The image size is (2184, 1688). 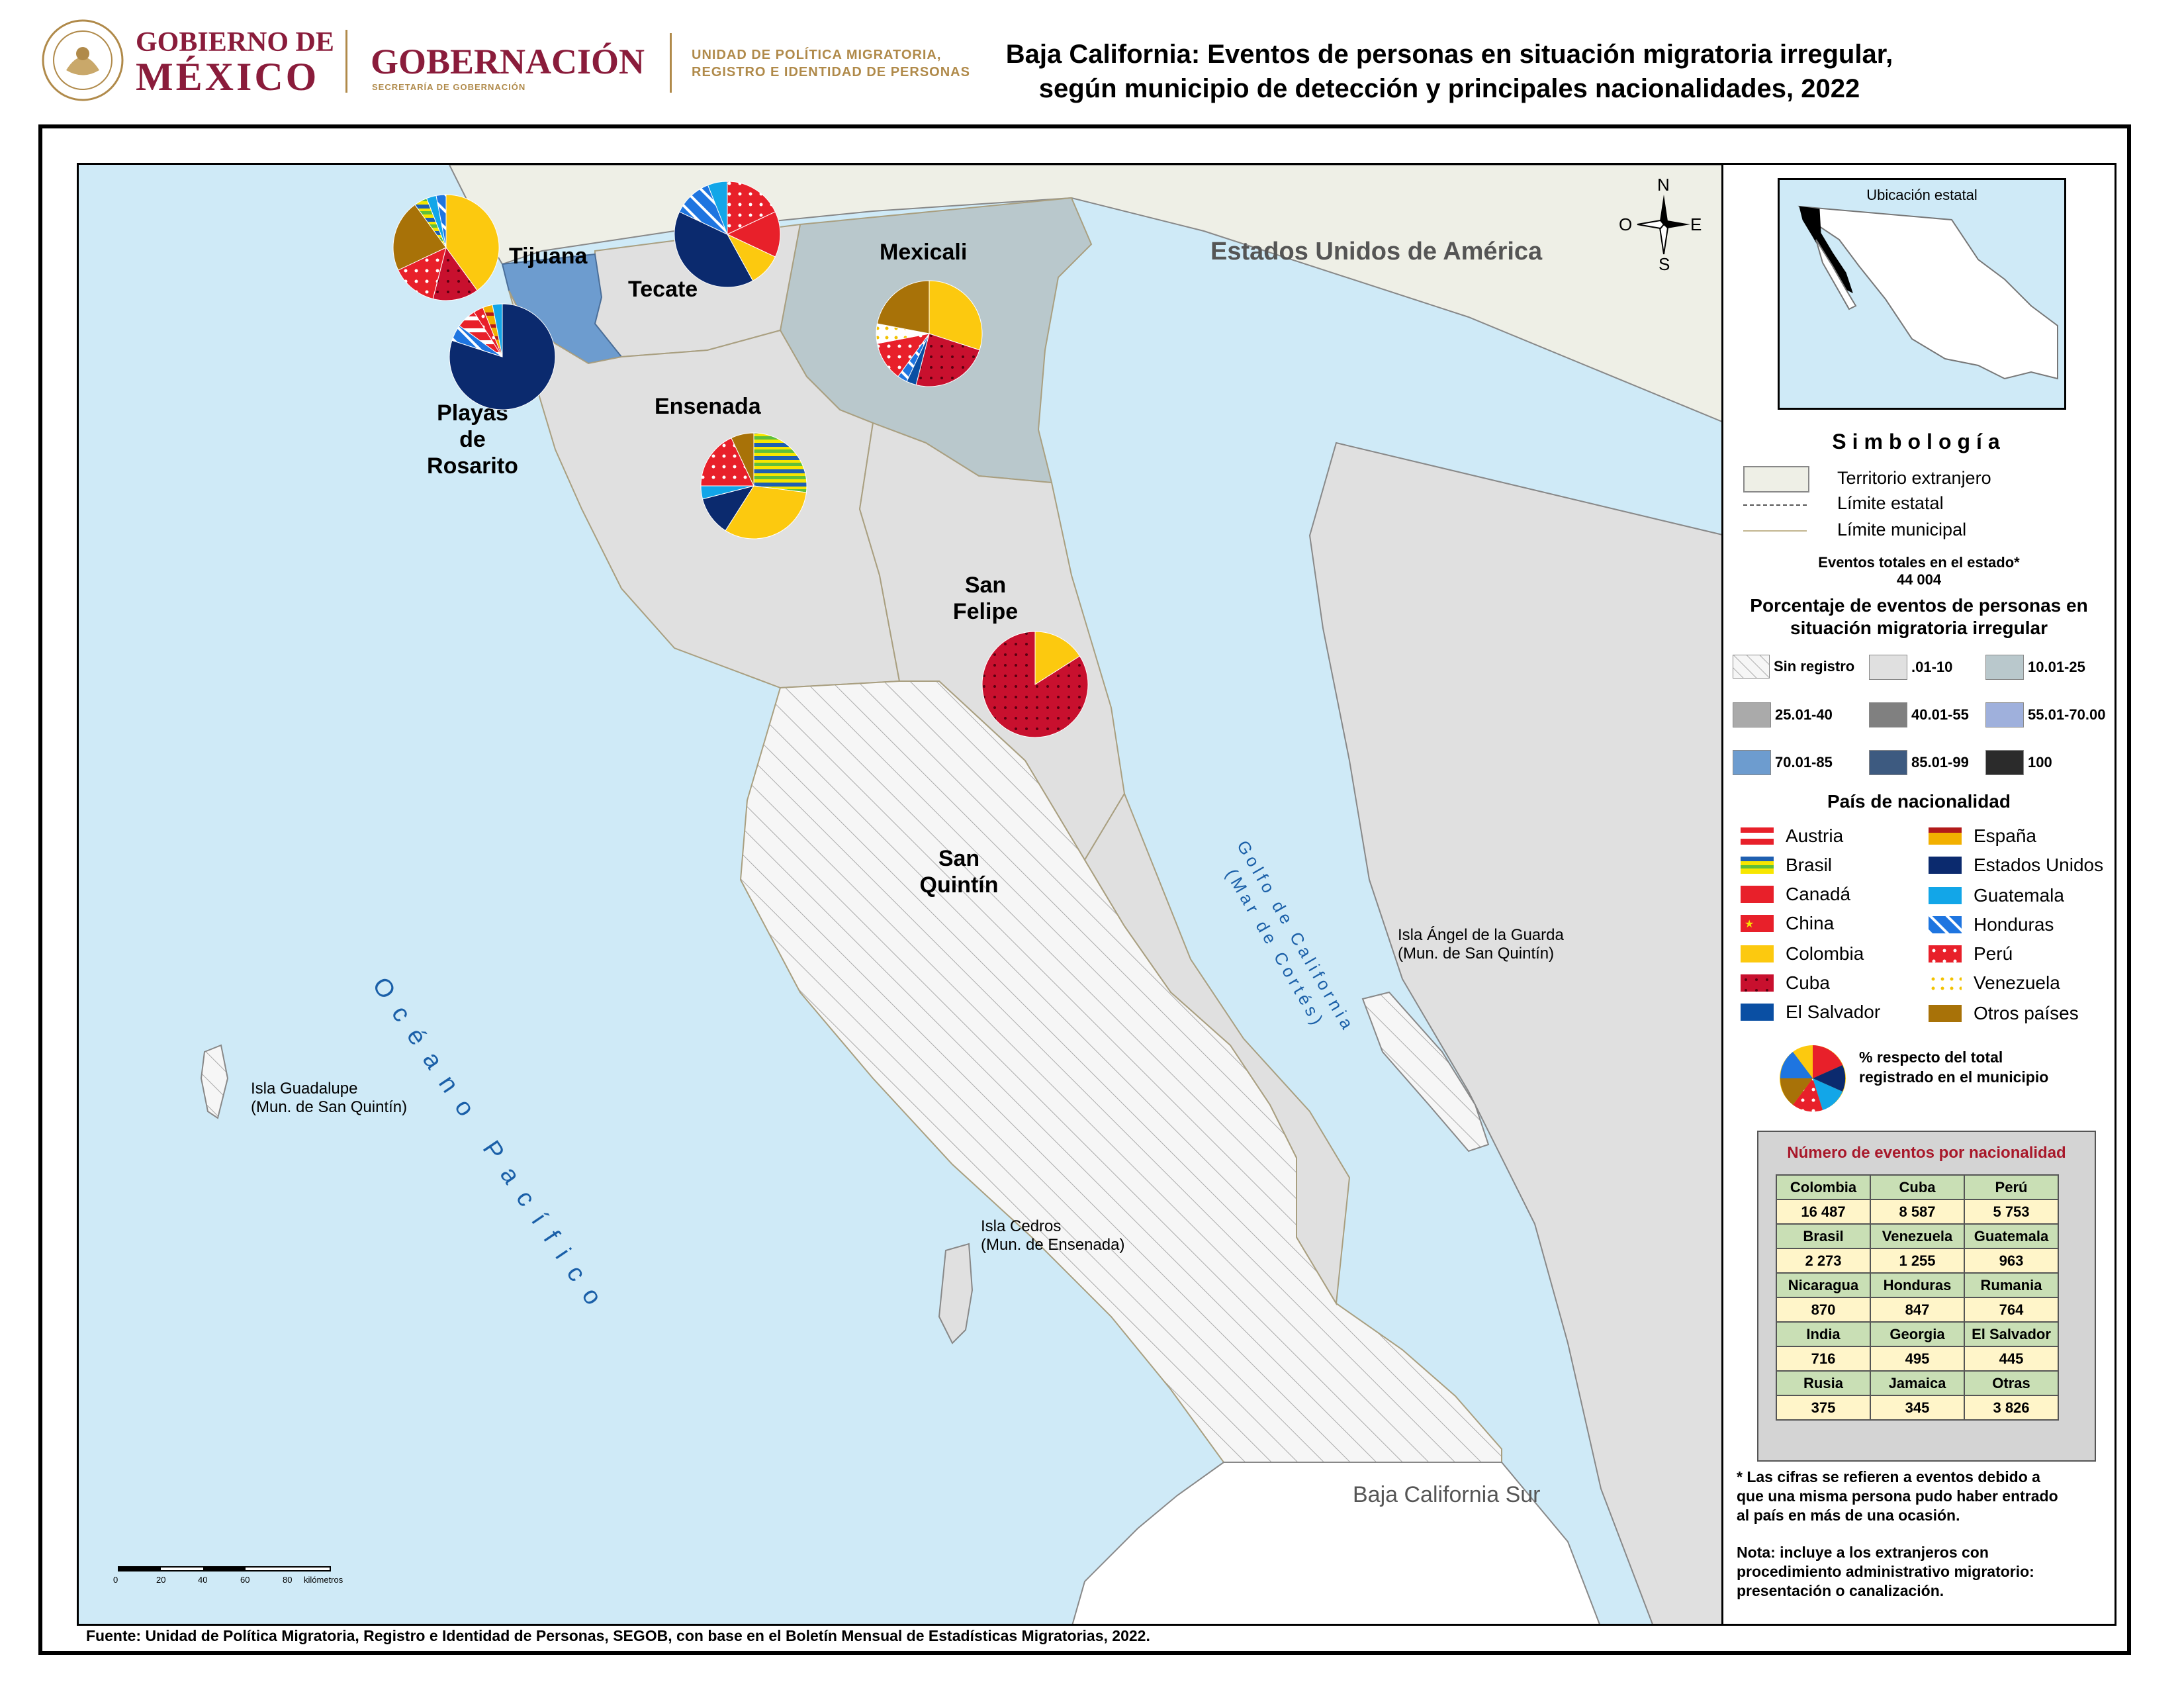 I want to click on isla-guadalupe-label: Isla Guadalupe (Mun. de San Quintín), so click(x=329, y=1098).